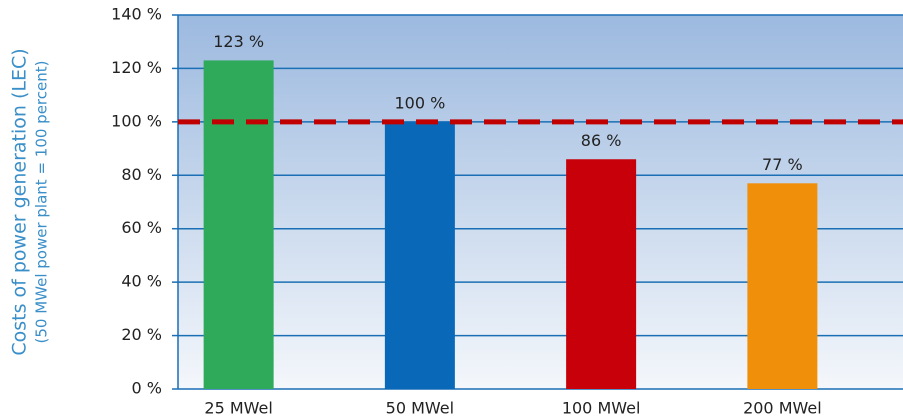 This screenshot has height=420, width=903. What do you see at coordinates (136, 67) in the screenshot?
I see `y-tick-label: 120 %` at bounding box center [136, 67].